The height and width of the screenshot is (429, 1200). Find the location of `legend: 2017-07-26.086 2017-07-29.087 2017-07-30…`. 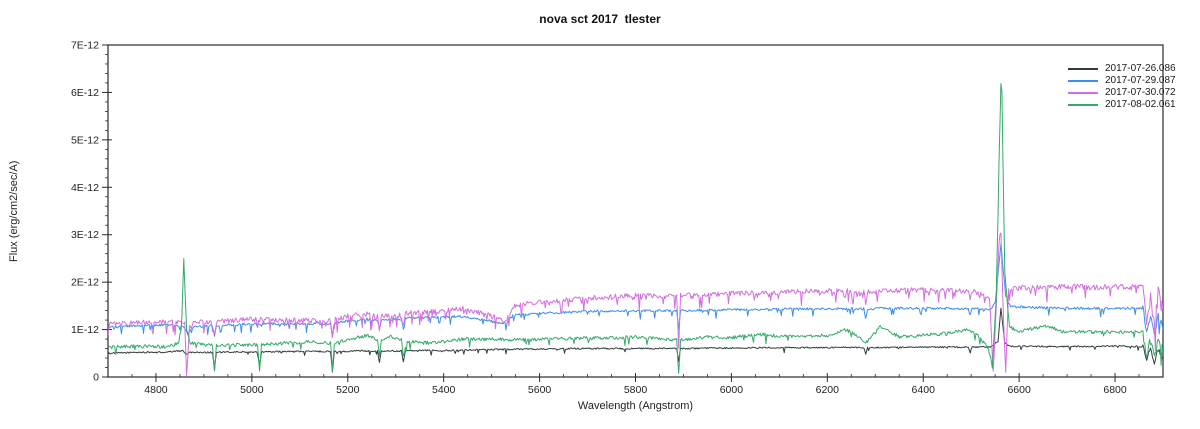

legend: 2017-07-26.086 2017-07-29.087 2017-07-30… is located at coordinates (1122, 86).